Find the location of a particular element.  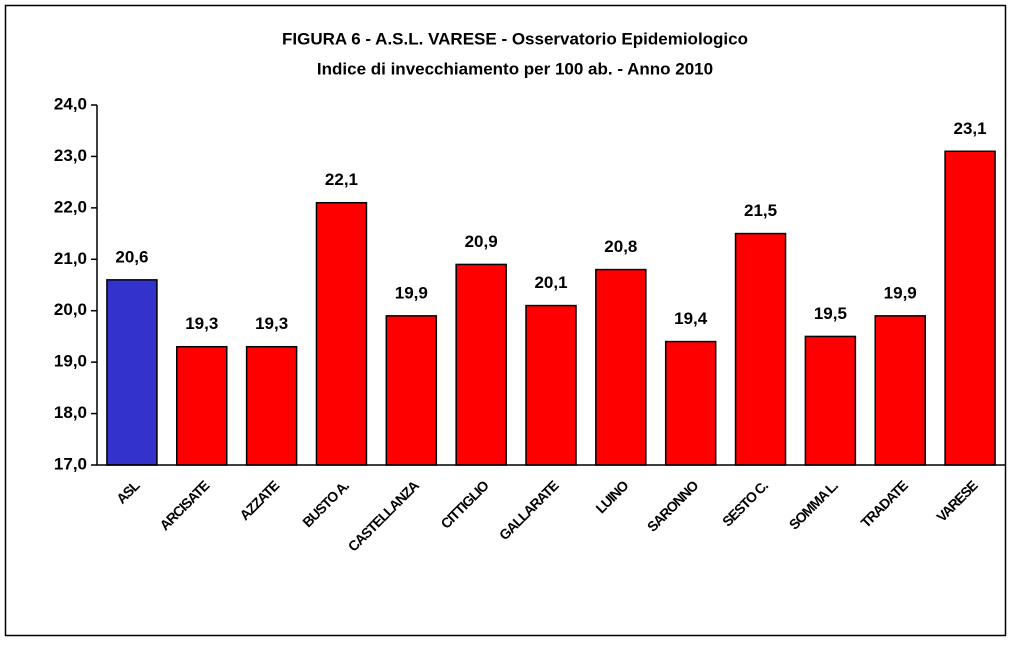

y-tick-label: 20,0 is located at coordinates (70, 309).